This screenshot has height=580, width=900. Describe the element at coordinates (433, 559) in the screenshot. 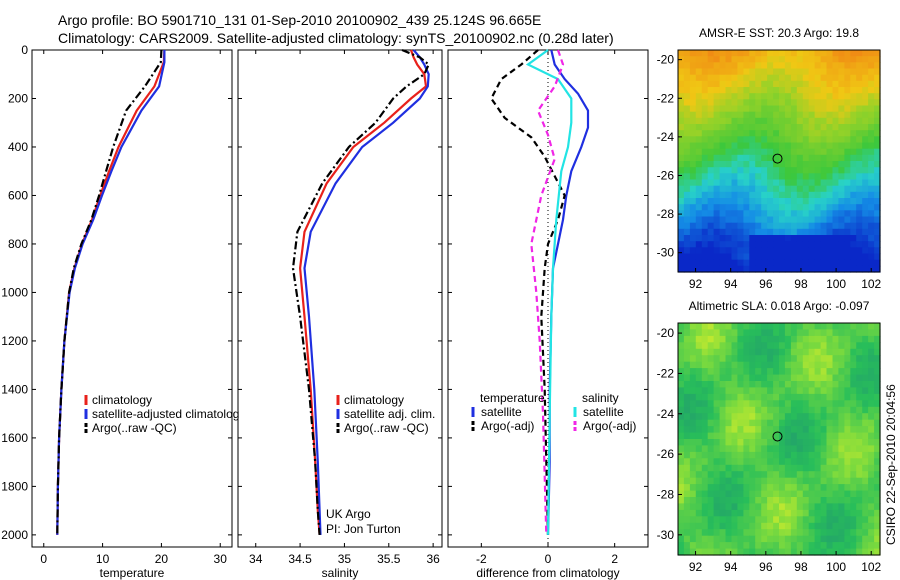

I see `x-tick-label: 36` at that location.